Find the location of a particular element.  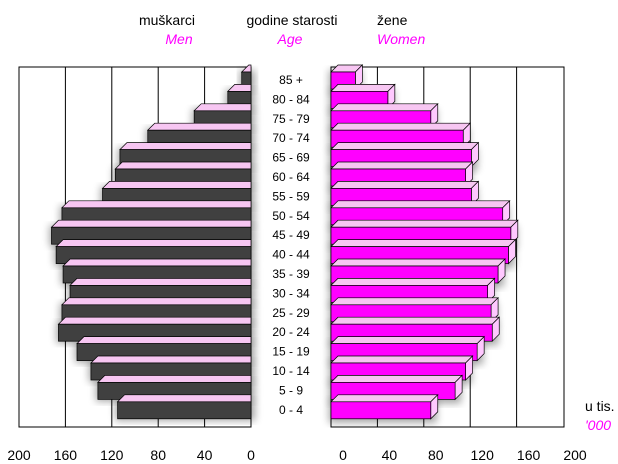

women-heading-en: Women is located at coordinates (401, 39).